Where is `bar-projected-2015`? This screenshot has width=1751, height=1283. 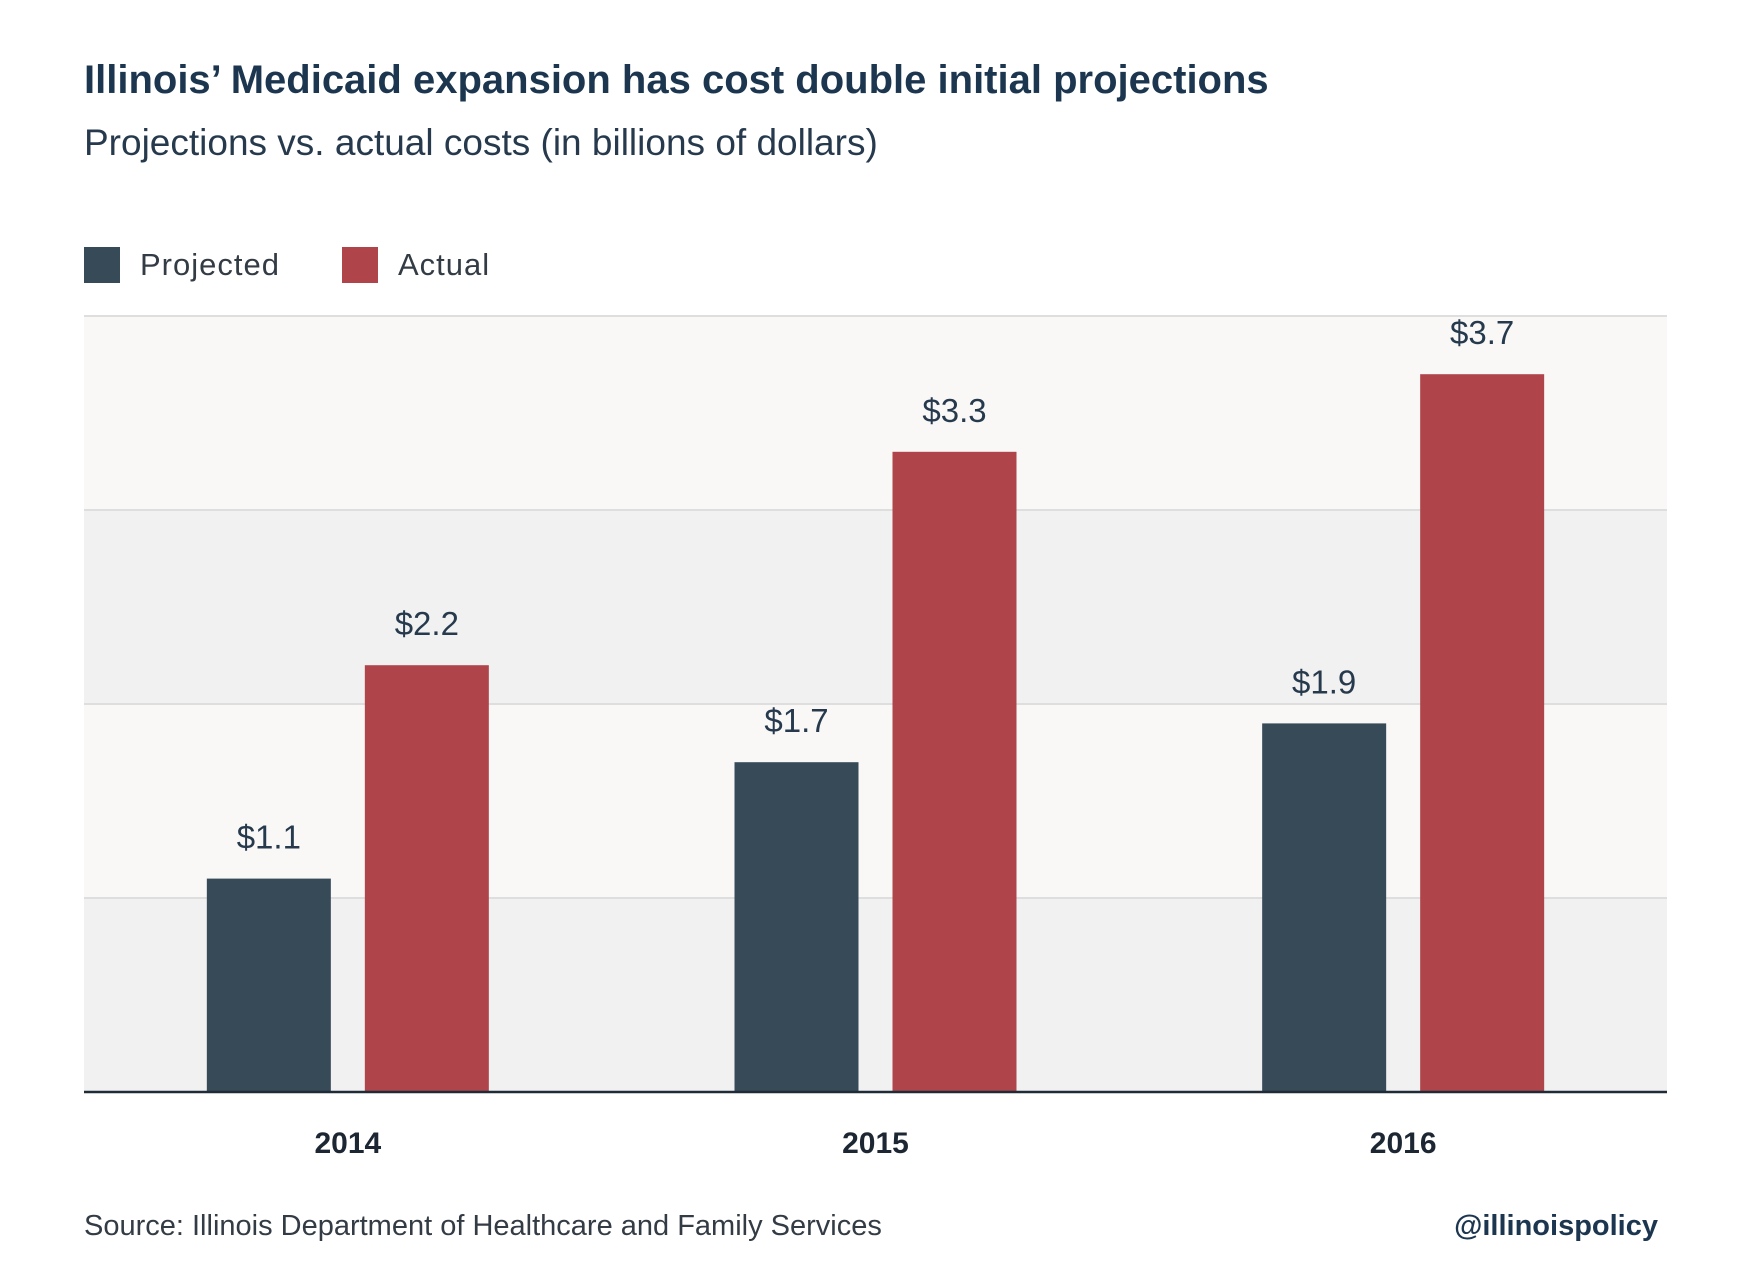
bar-projected-2015 is located at coordinates (796, 927).